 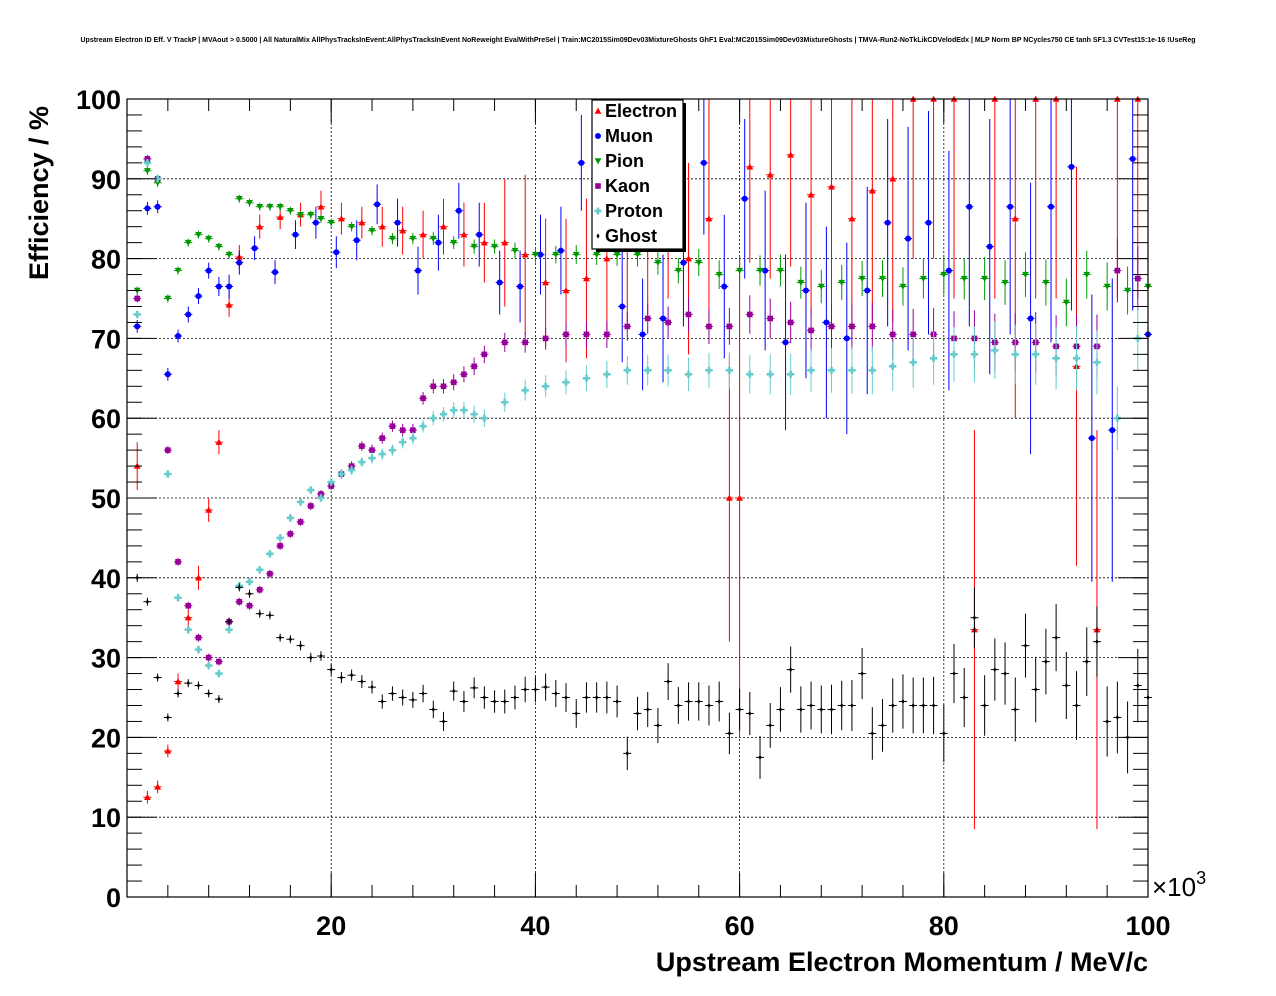 What do you see at coordinates (634, 211) in the screenshot?
I see `legend-label: Proton` at bounding box center [634, 211].